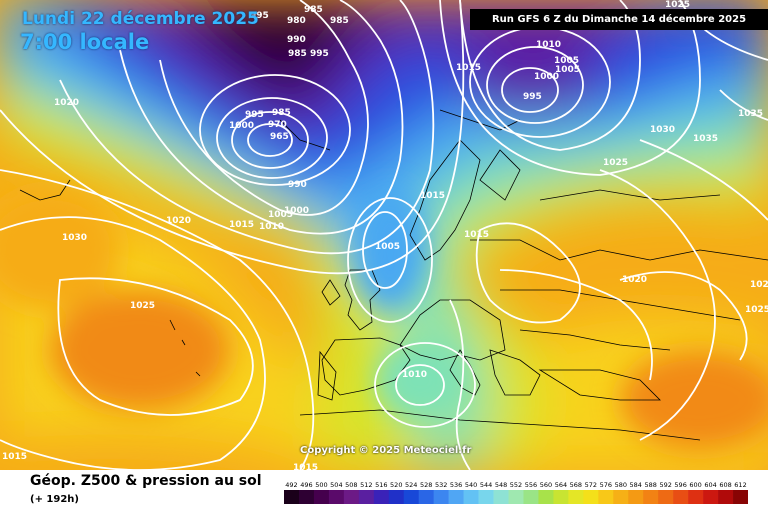  I want to click on legend-tick-label: 588, so click(650, 485).